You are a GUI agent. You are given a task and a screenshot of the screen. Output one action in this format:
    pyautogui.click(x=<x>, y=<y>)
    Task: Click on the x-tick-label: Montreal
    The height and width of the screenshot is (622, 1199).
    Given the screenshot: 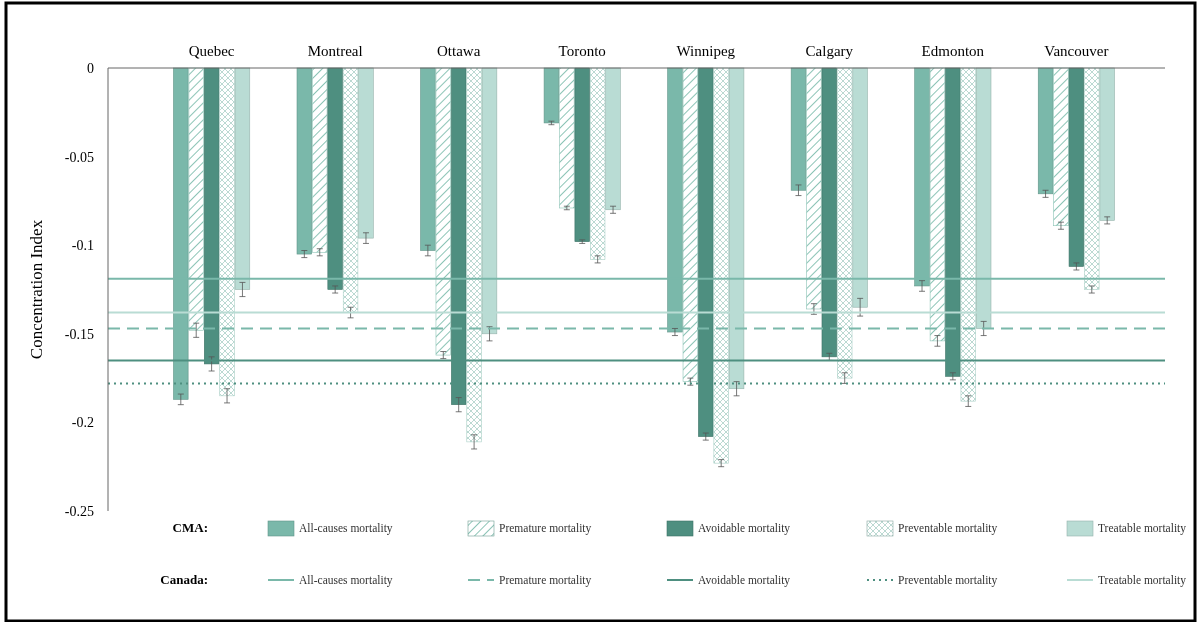 What is the action you would take?
    pyautogui.click(x=335, y=51)
    